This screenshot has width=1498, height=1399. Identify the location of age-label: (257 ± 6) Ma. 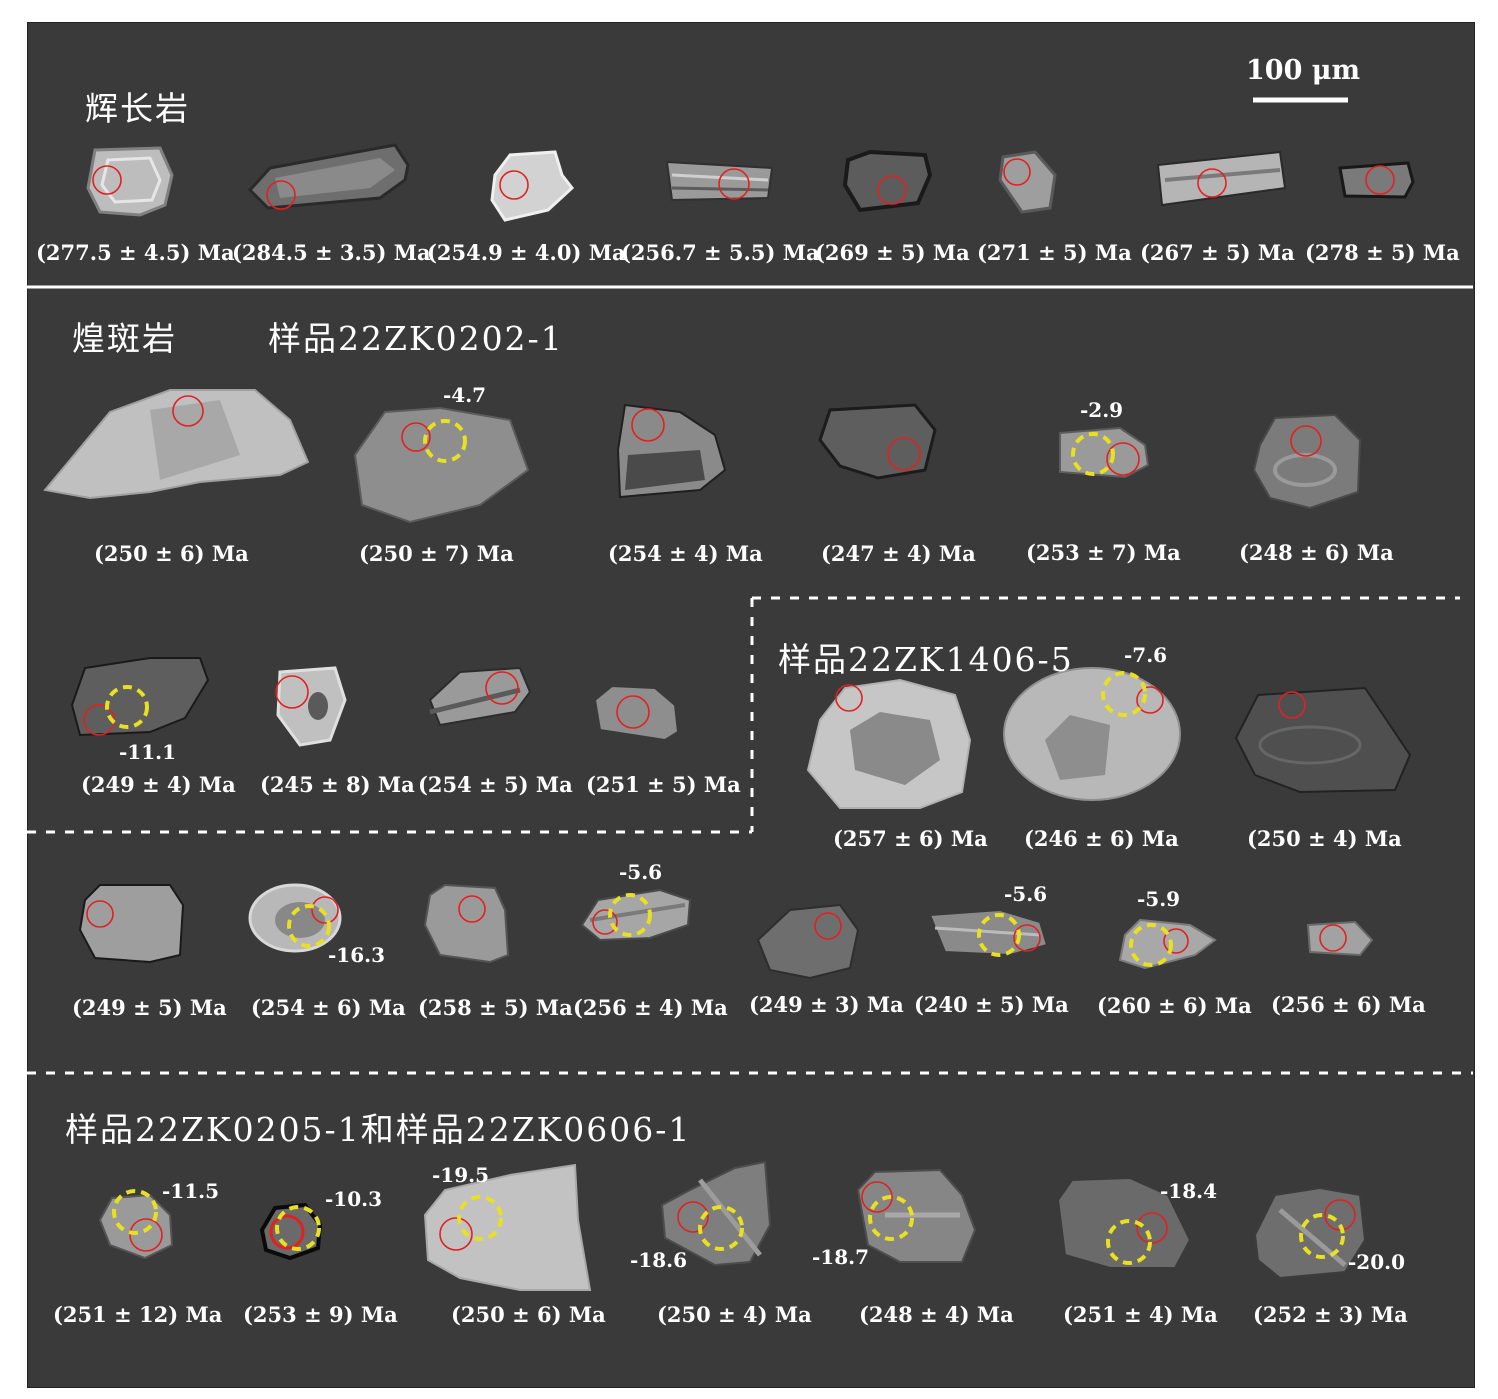
(910, 838).